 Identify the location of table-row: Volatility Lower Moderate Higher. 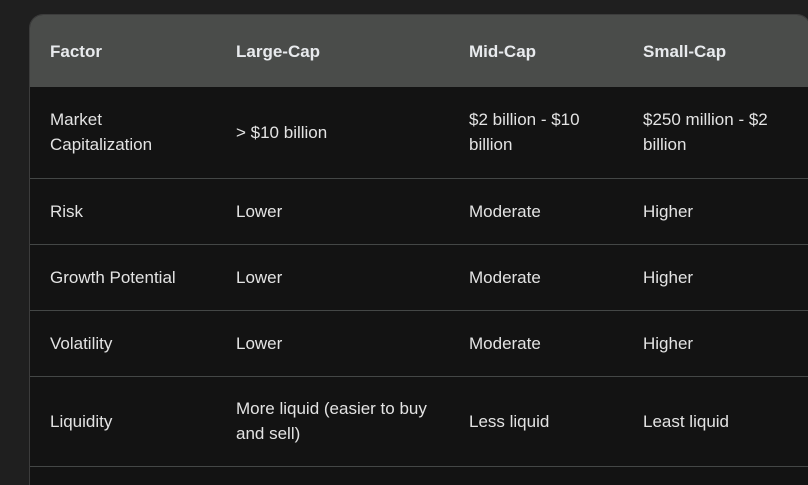
(419, 343).